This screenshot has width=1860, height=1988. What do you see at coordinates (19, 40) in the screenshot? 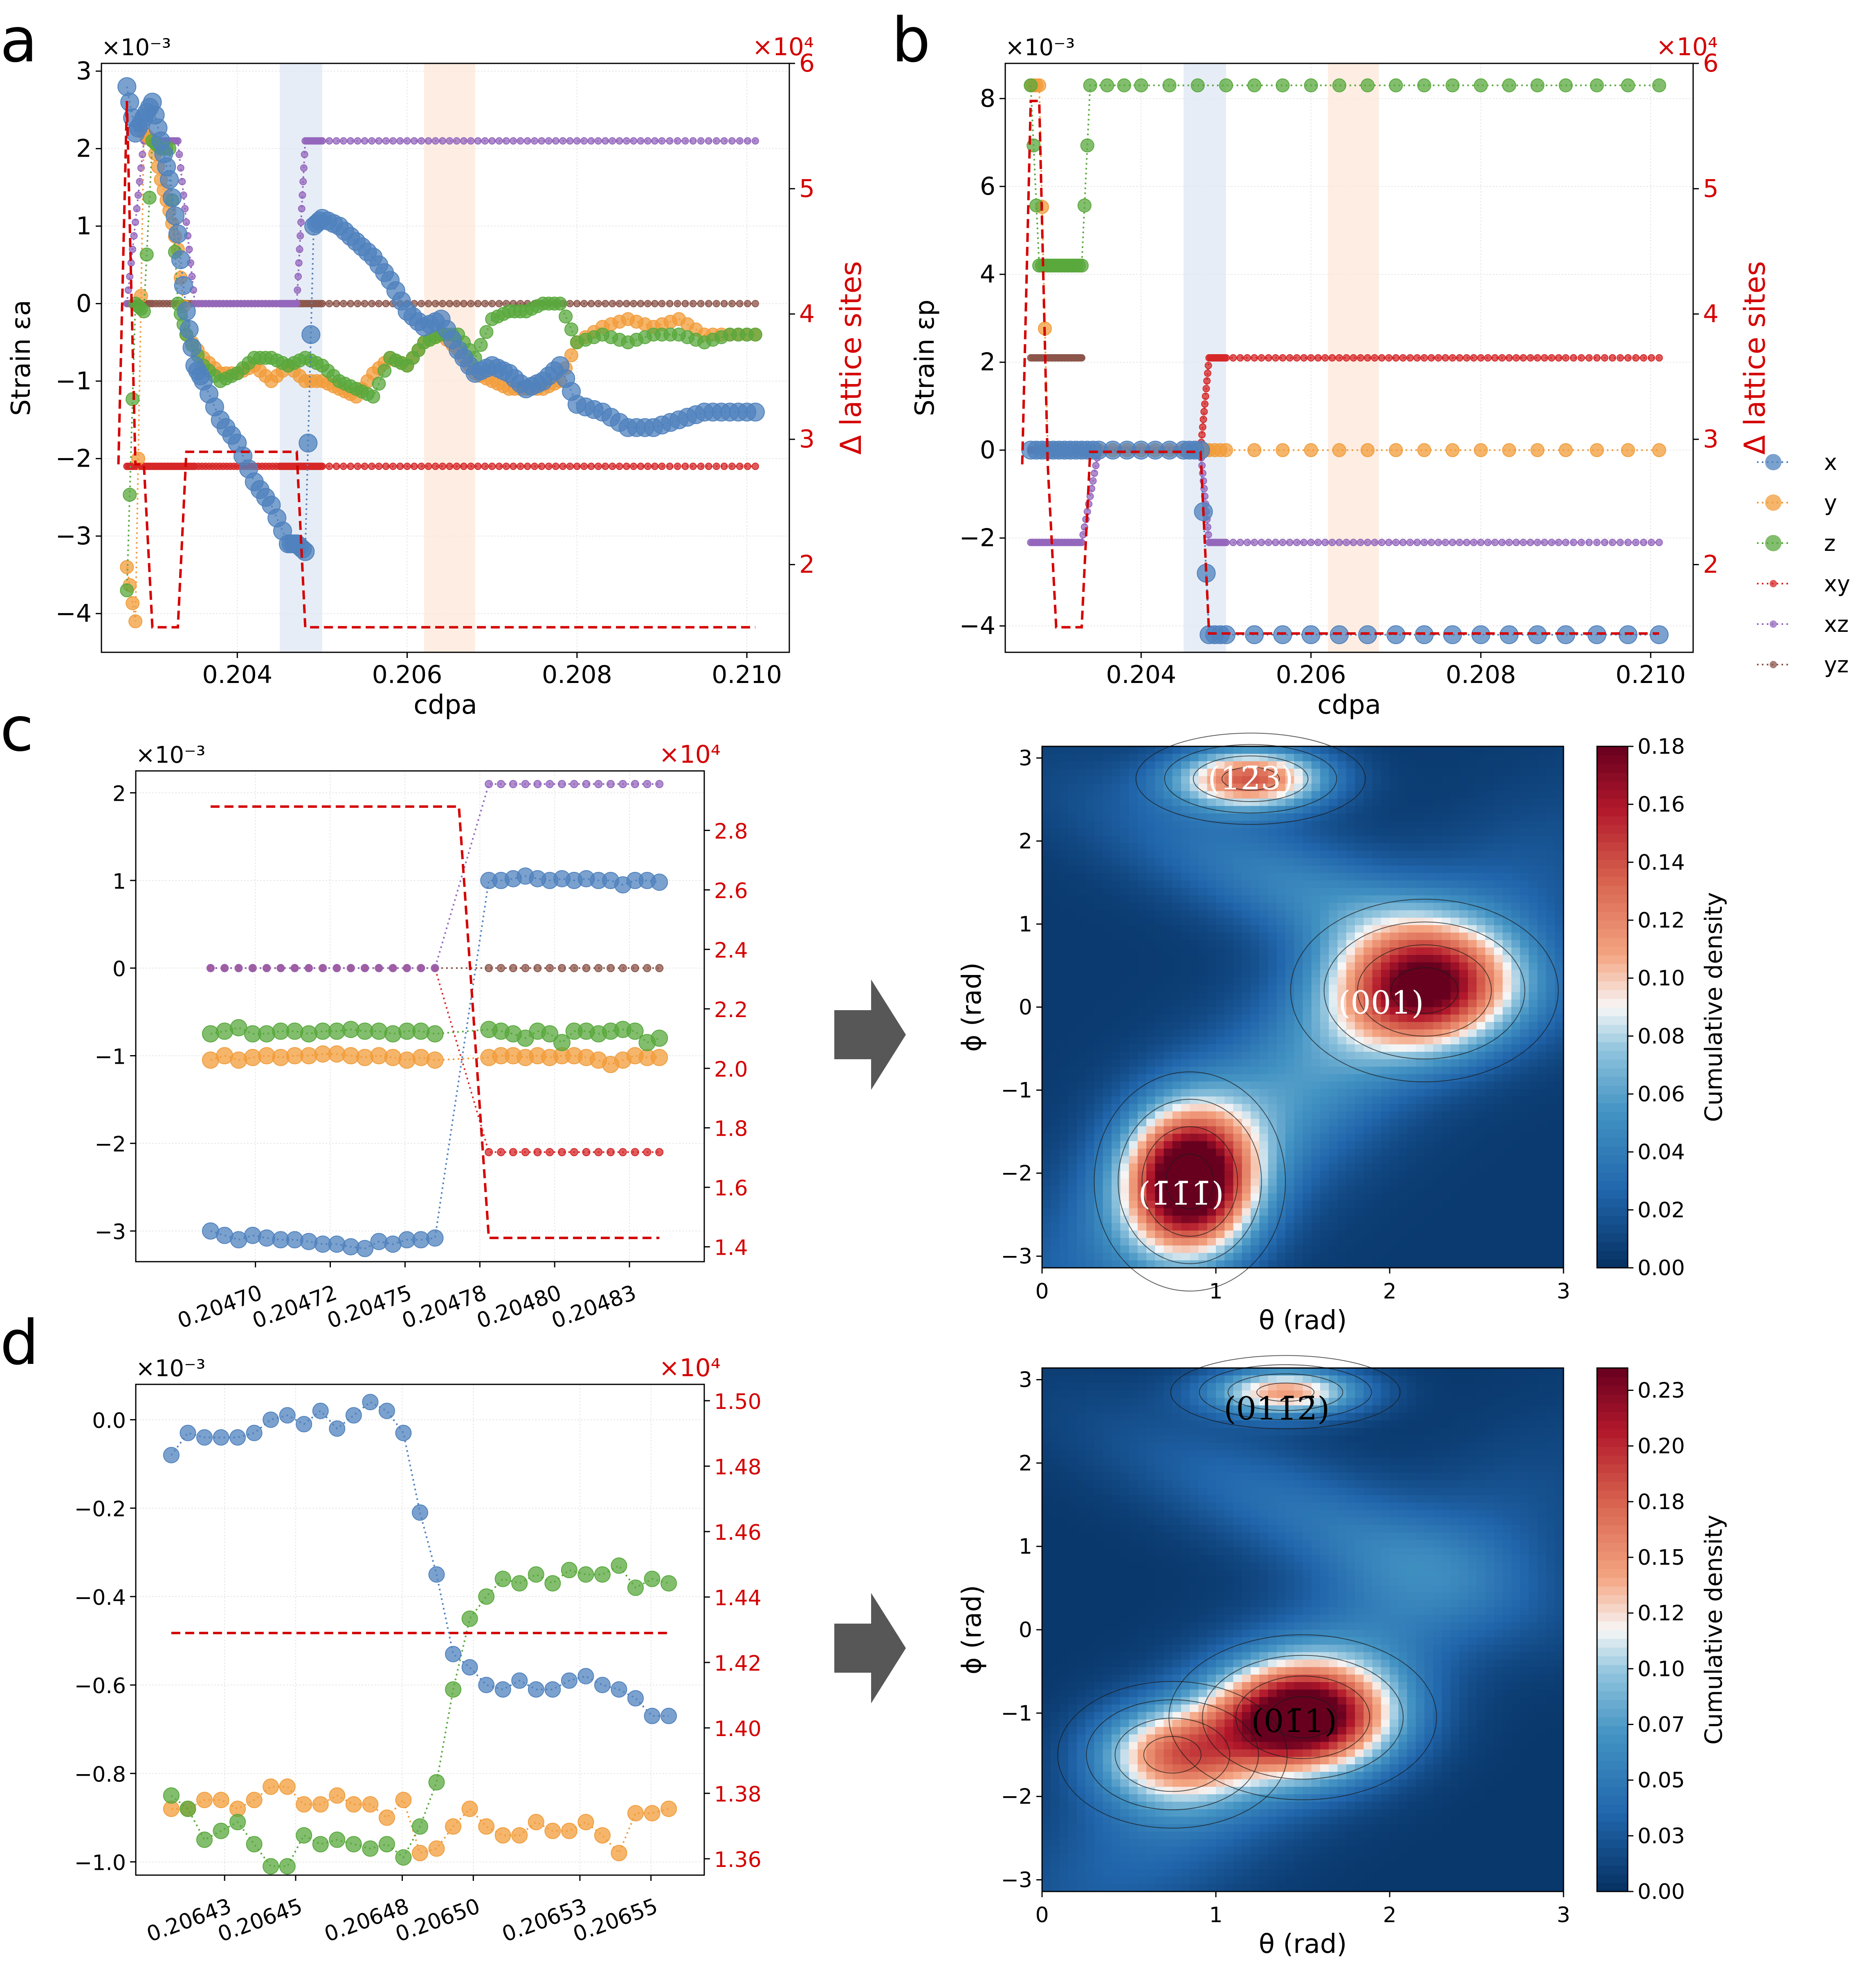
I see `panel-letter-a: a` at bounding box center [19, 40].